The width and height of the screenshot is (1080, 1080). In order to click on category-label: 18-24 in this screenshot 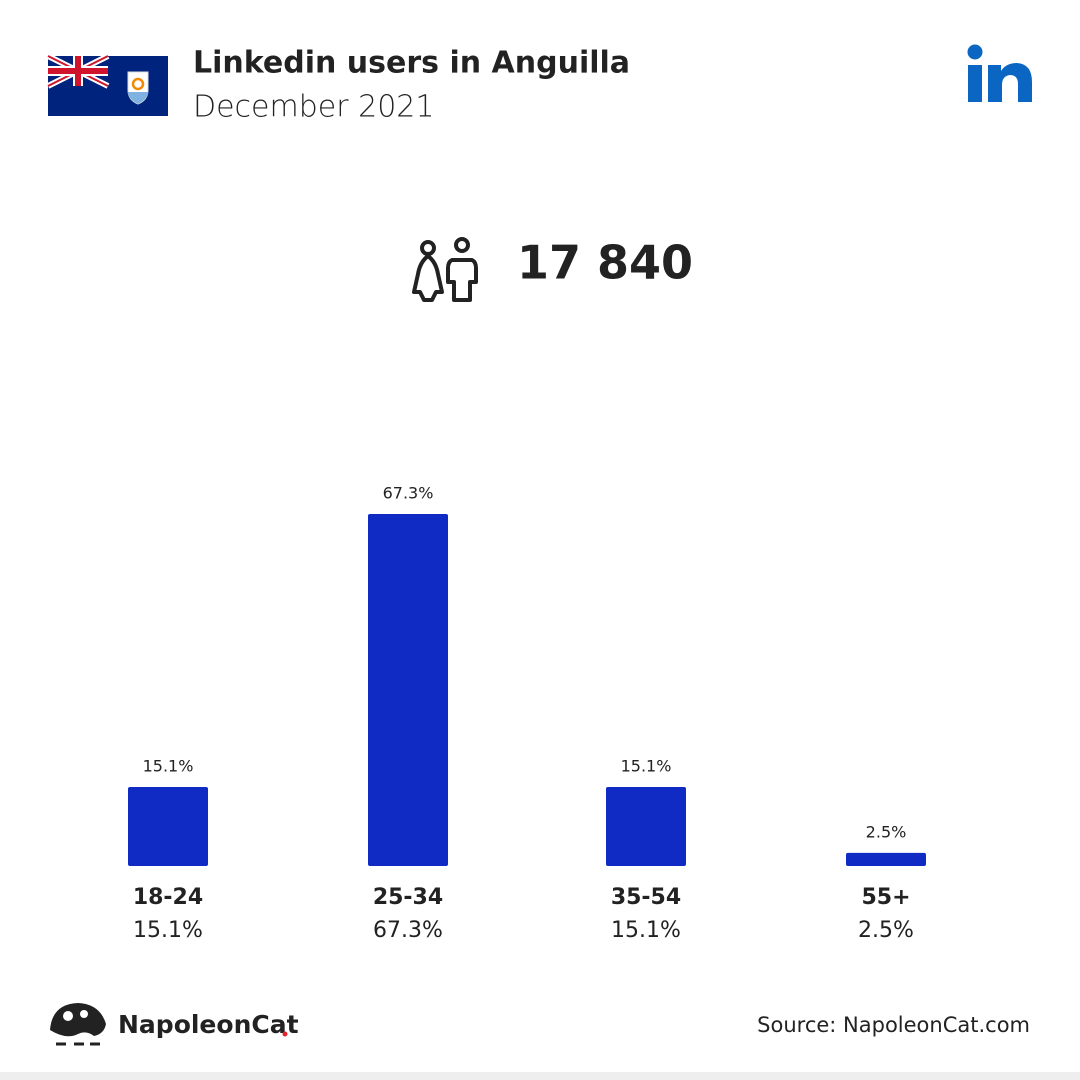, I will do `click(168, 897)`.